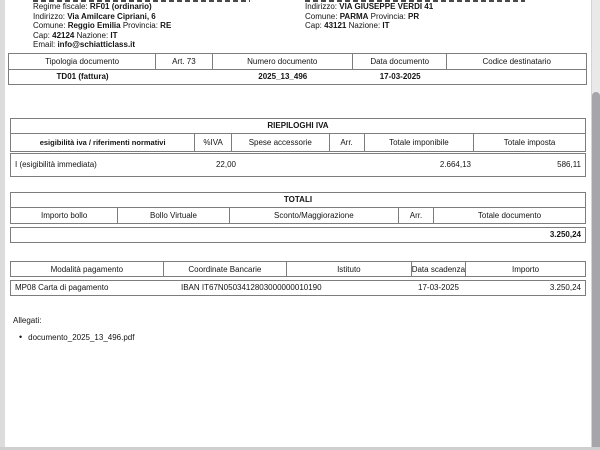  I want to click on header-importo-bollo: Importo bollo, so click(65, 215).